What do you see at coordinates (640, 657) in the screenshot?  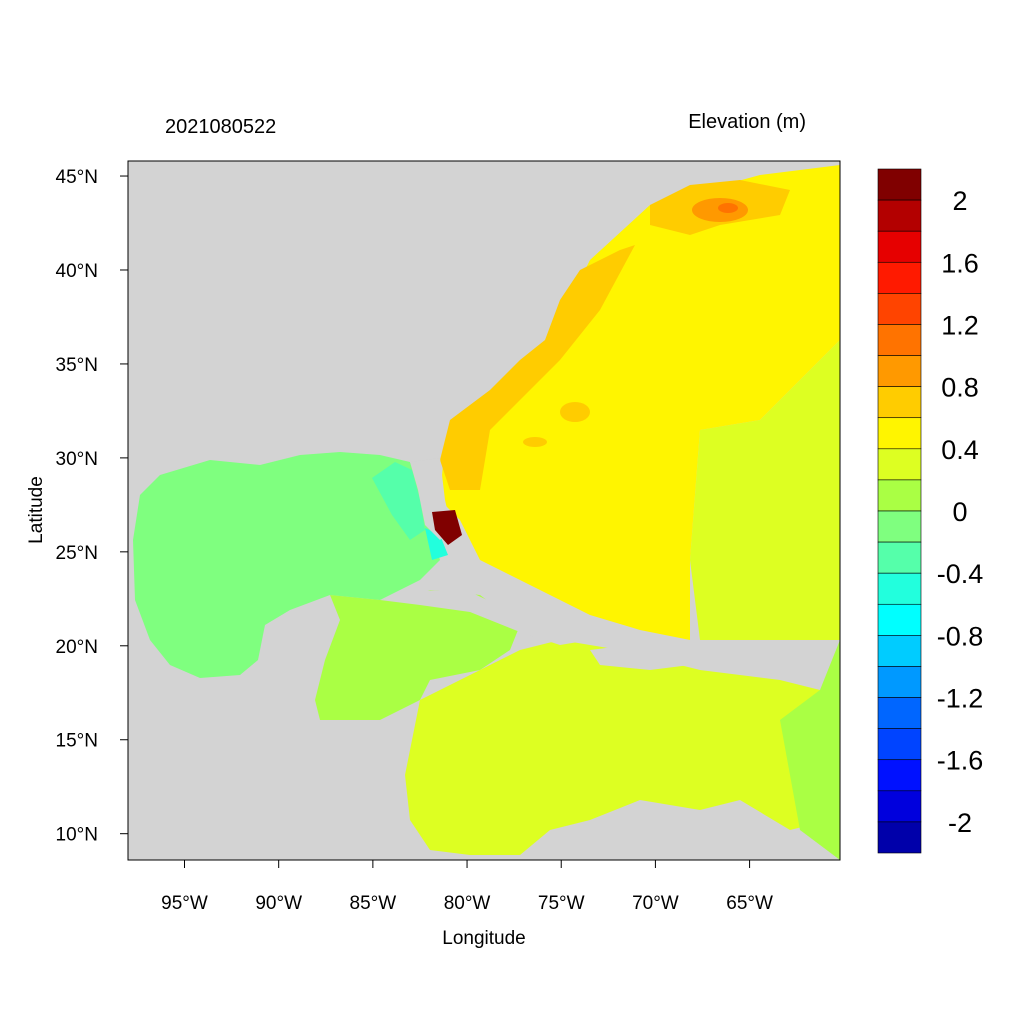 I see `hispaniola` at bounding box center [640, 657].